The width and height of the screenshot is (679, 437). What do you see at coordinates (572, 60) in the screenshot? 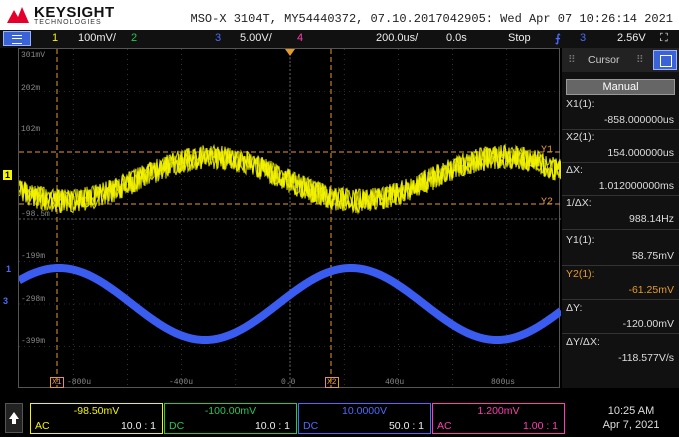
I see `drag-handle-icon: ⠿` at bounding box center [572, 60].